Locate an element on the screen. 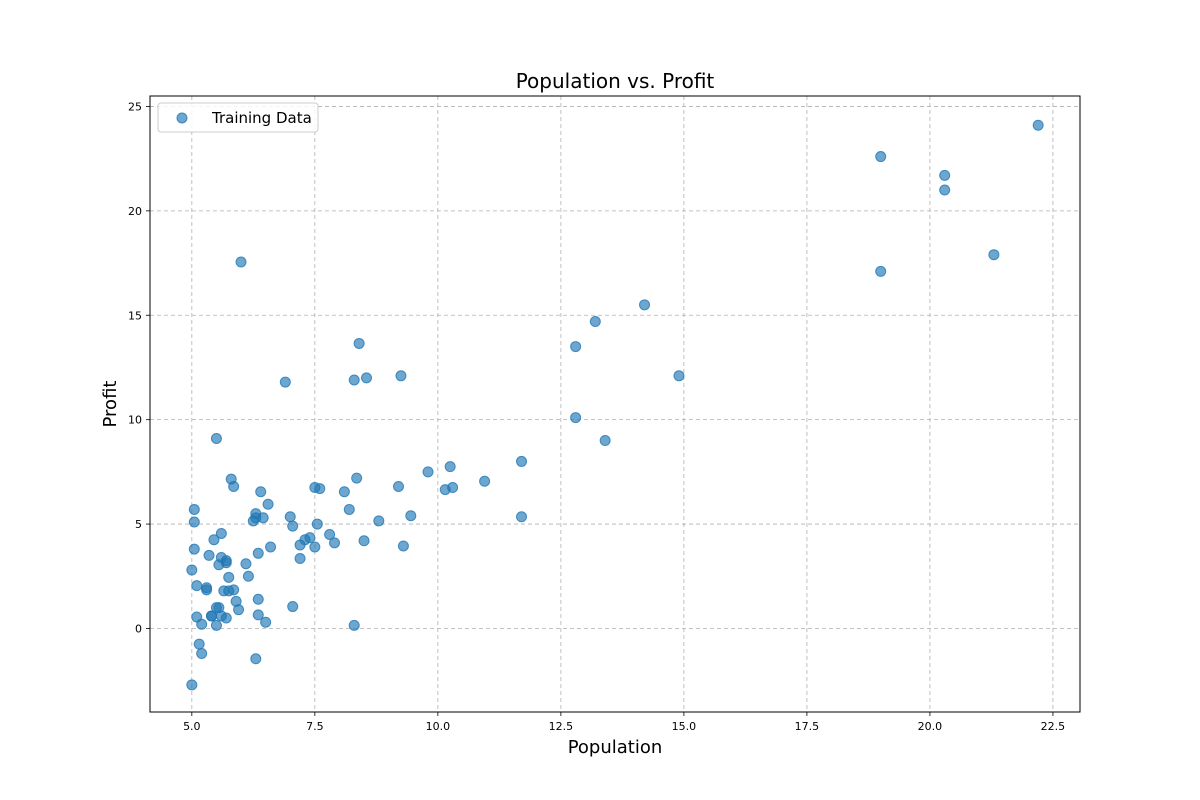 This screenshot has width=1200, height=800. x-axis-label: Population is located at coordinates (615, 747).